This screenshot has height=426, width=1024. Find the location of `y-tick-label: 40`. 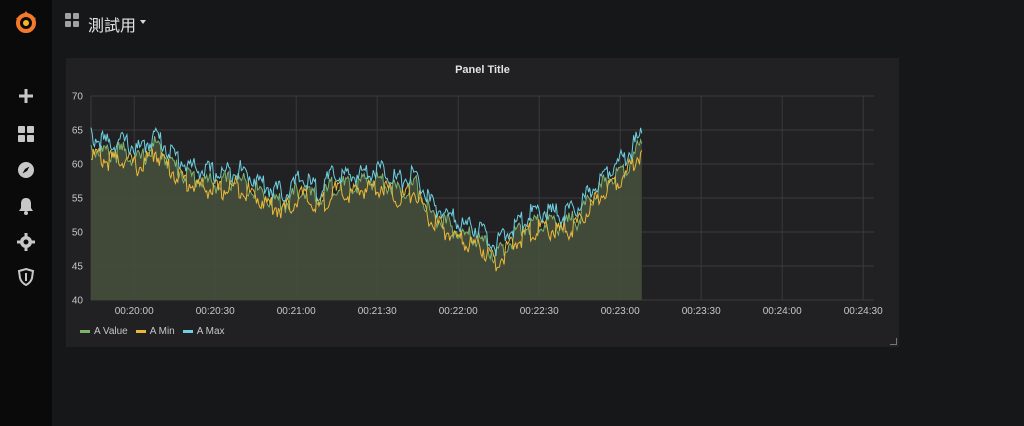

y-tick-label: 40 is located at coordinates (78, 301).